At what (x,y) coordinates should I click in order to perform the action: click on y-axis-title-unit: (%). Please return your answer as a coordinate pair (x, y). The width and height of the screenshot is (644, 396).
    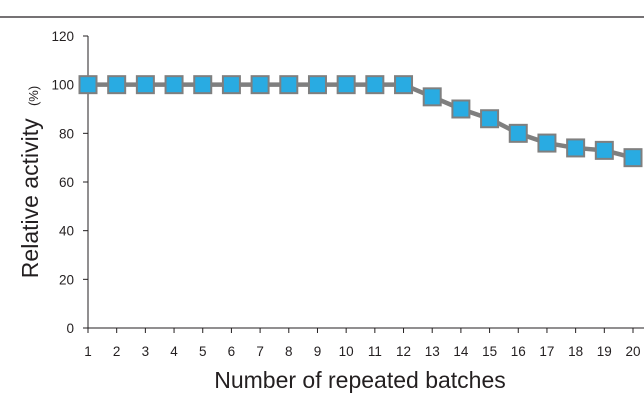
    Looking at the image, I should click on (33, 96).